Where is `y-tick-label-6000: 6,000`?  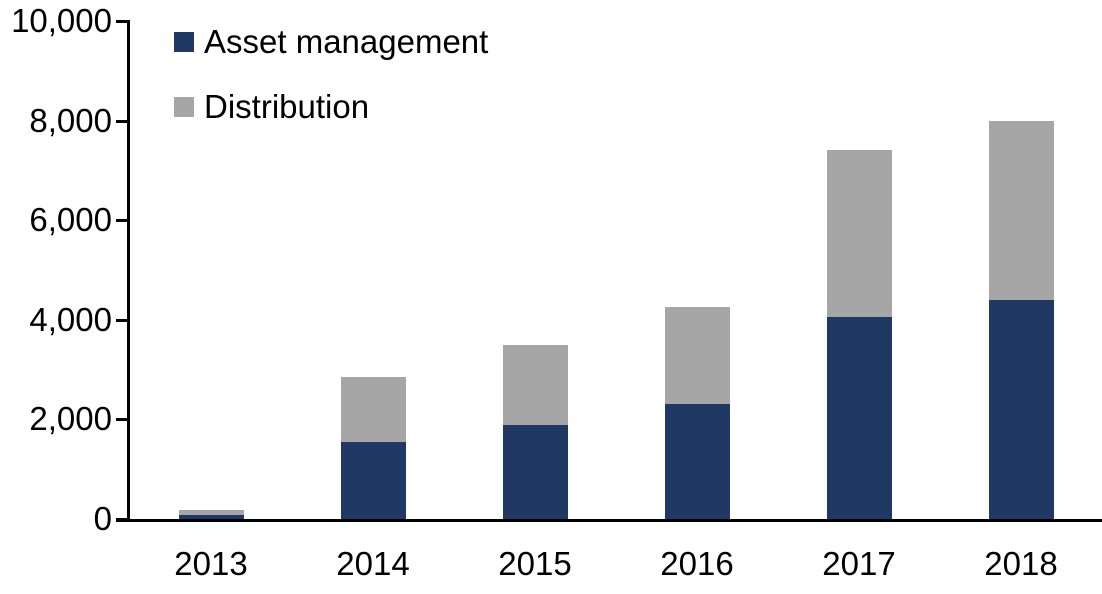 y-tick-label-6000: 6,000 is located at coordinates (70, 219).